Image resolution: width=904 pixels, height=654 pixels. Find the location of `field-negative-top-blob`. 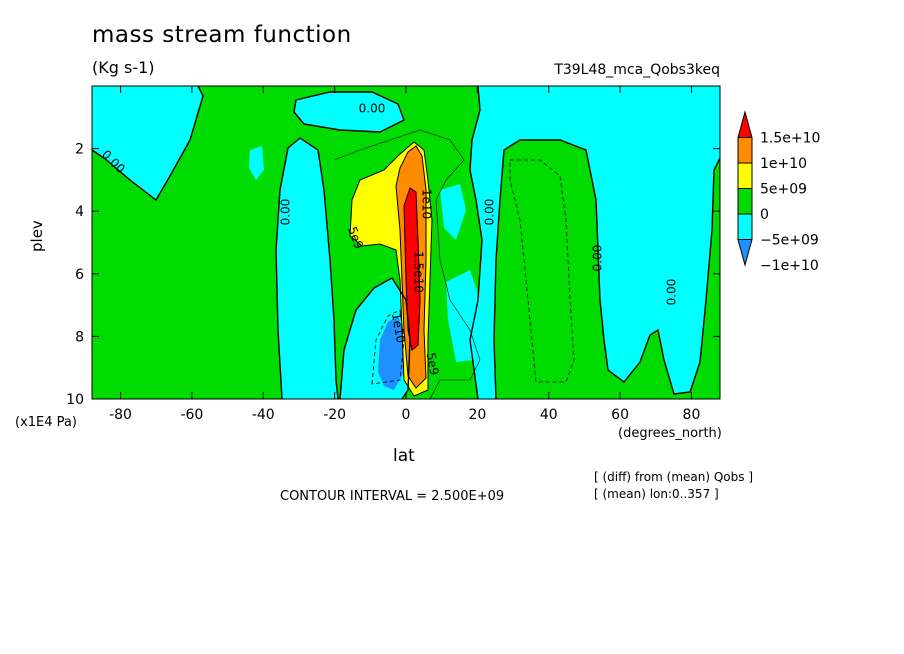

field-negative-top-blob is located at coordinates (349, 112).